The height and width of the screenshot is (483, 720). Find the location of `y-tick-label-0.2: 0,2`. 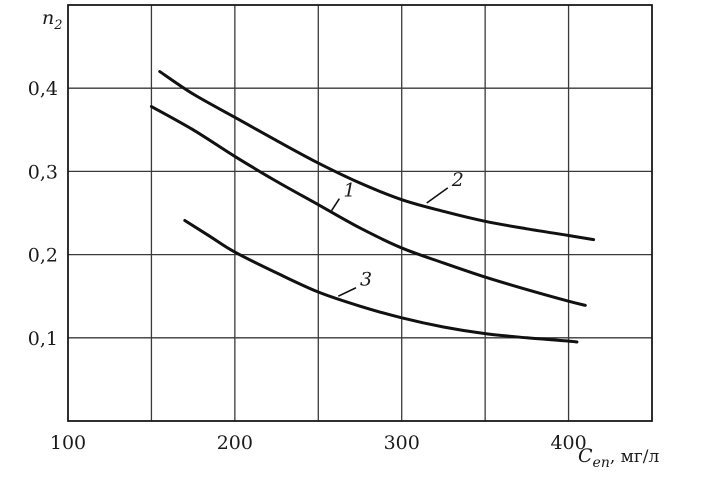

y-tick-label-0.2: 0,2 is located at coordinates (43, 256).